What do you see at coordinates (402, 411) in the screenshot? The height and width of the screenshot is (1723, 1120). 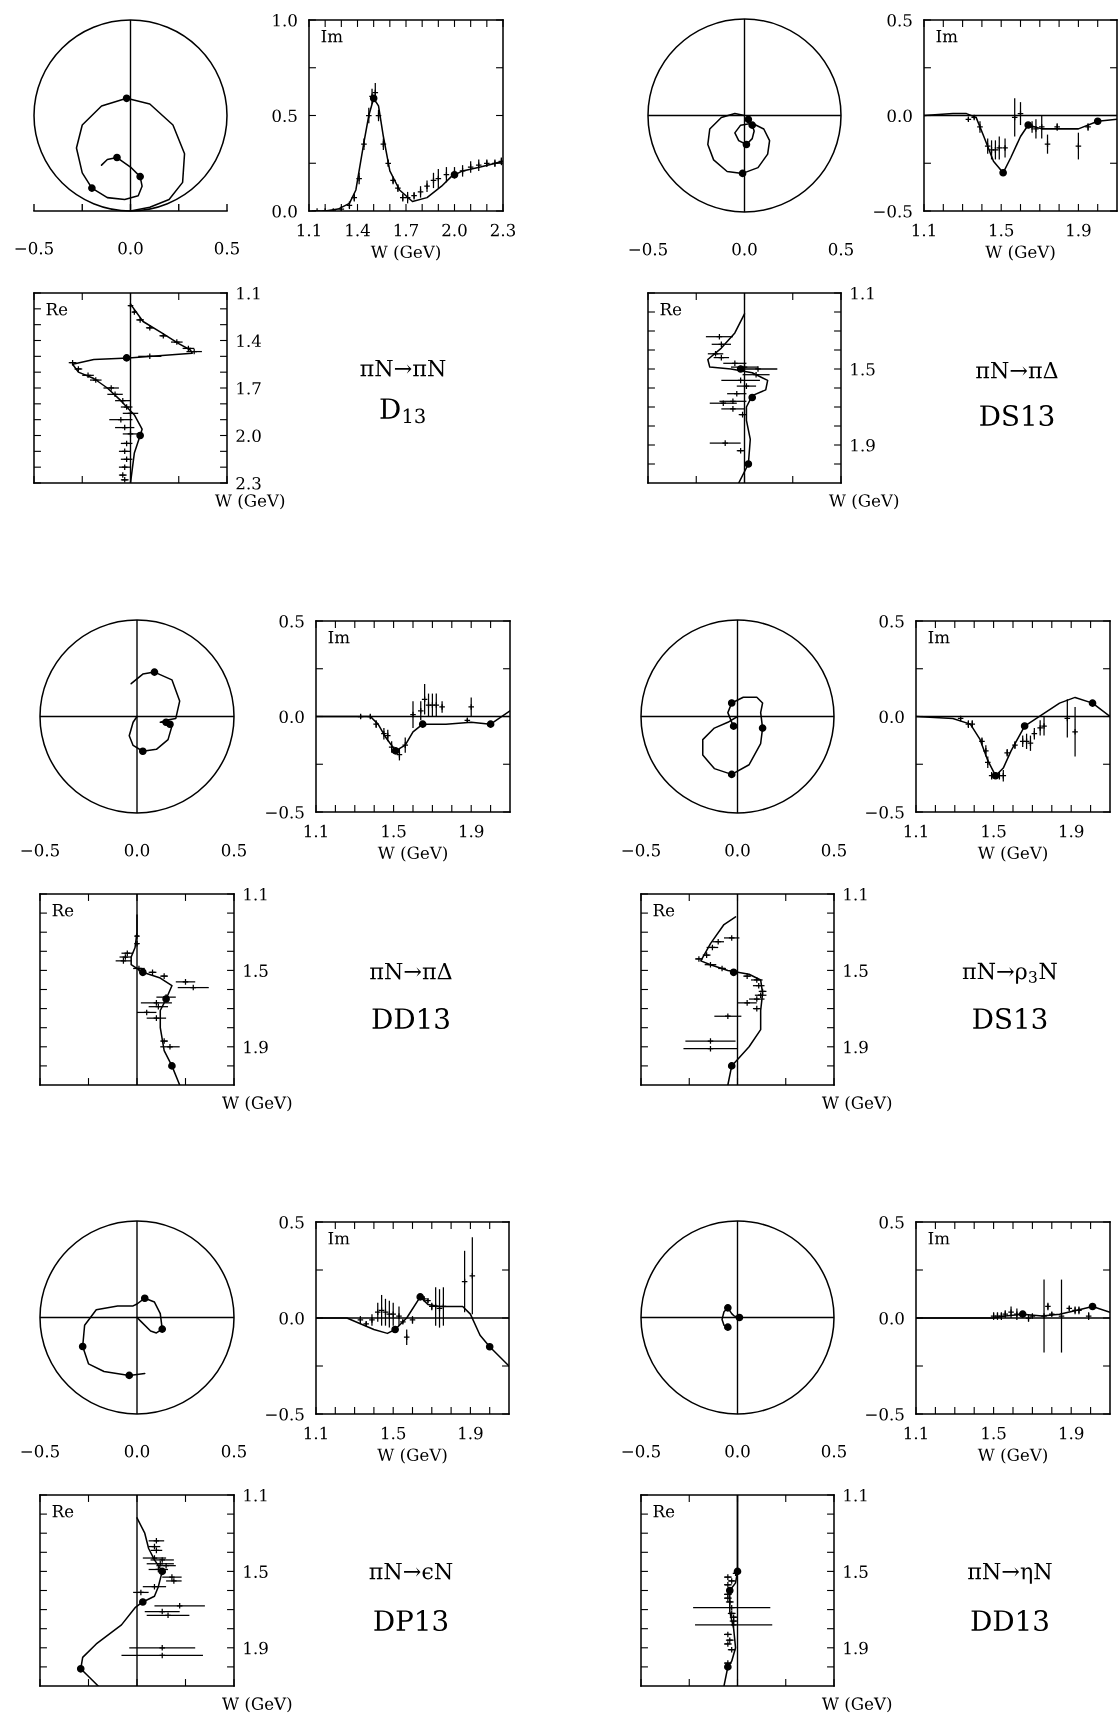 I see `text: D$_{13}$` at bounding box center [402, 411].